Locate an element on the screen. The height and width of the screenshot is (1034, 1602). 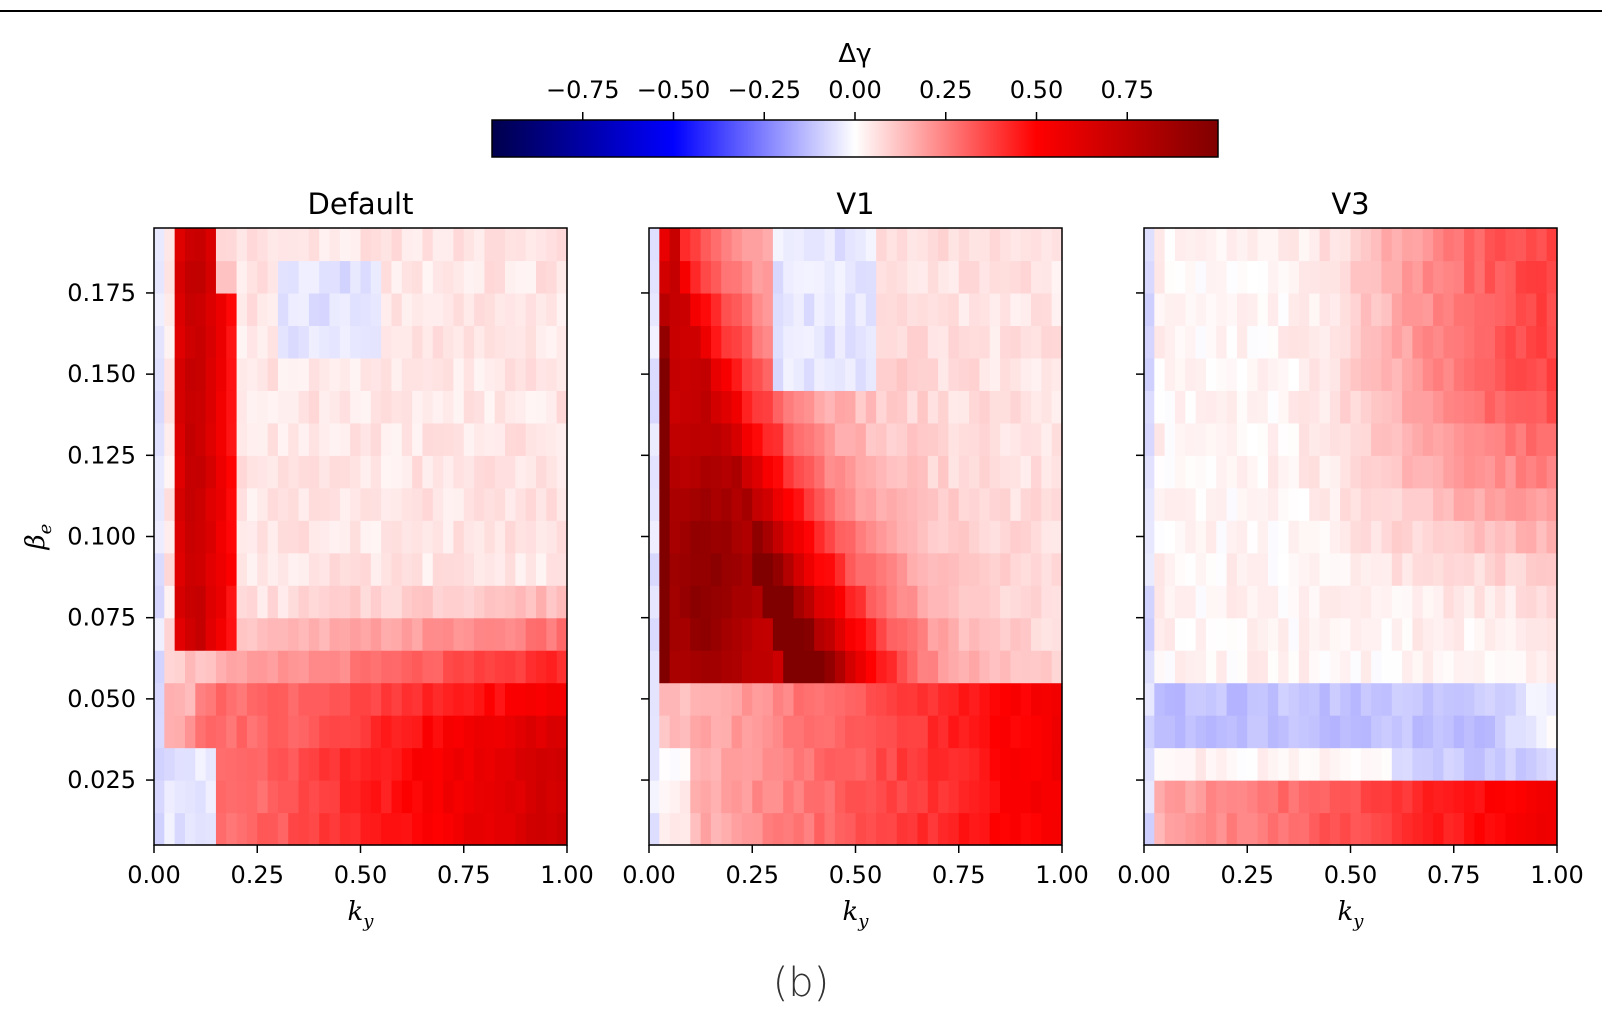
y-tick-label: 0.025 is located at coordinates (101, 780).